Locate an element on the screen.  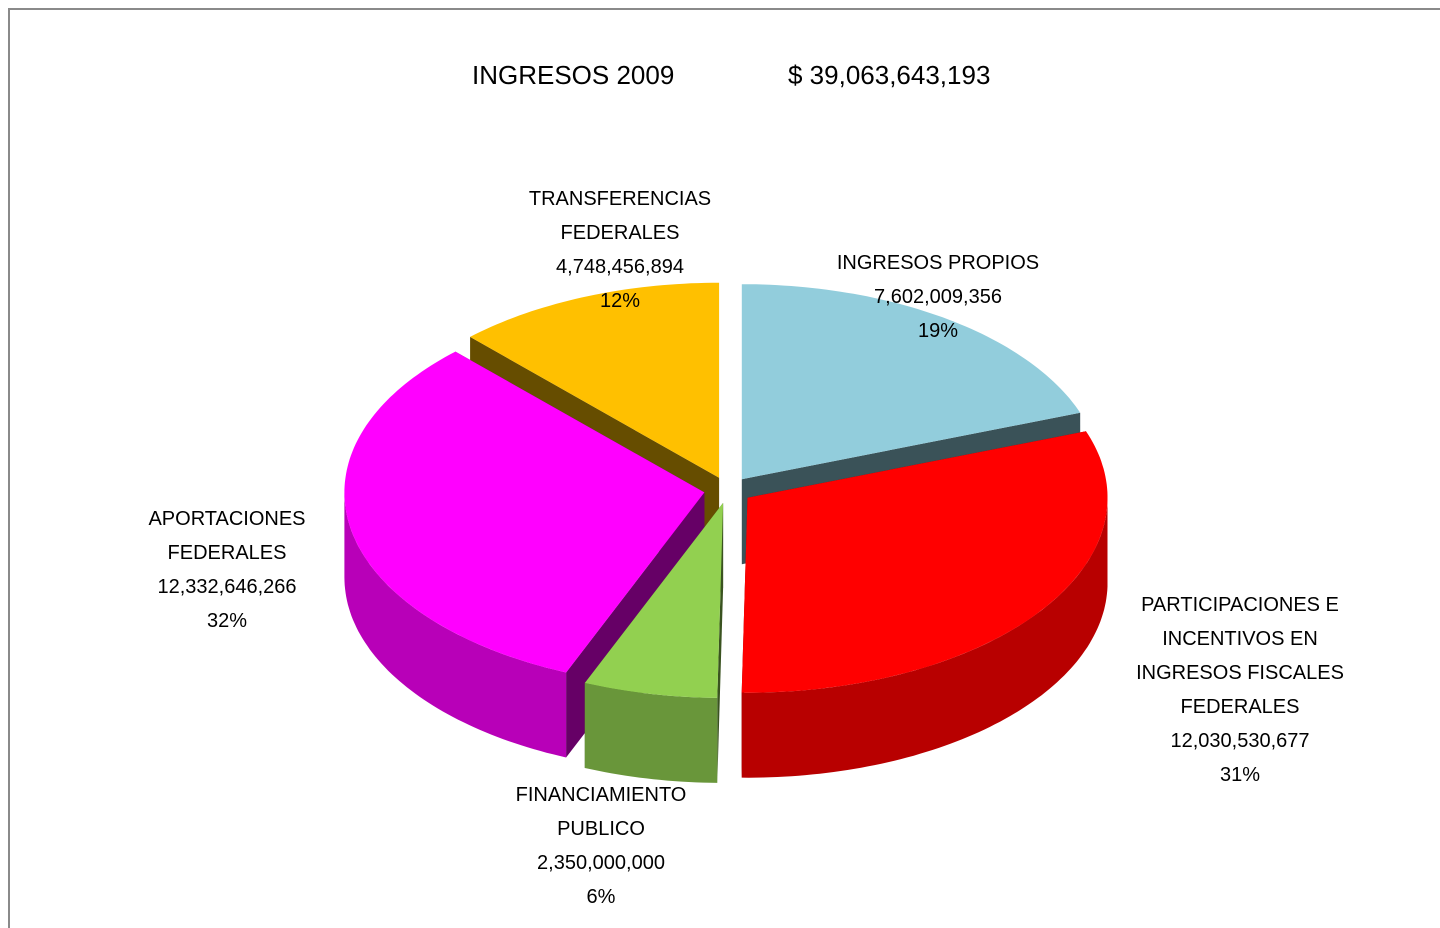
slice-percent: 32% is located at coordinates (227, 621).